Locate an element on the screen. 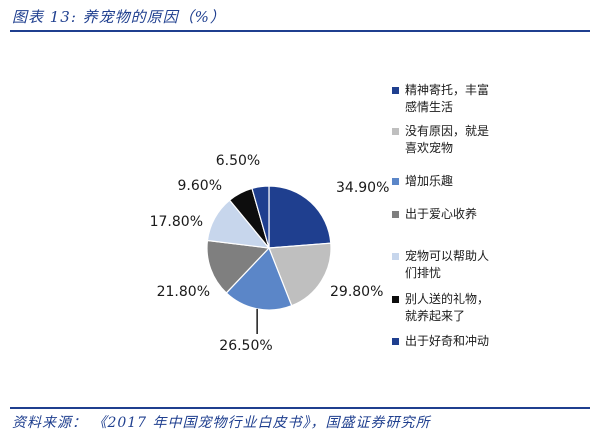 Image resolution: width=600 pixels, height=444 pixels. data-label-2: 29.80% is located at coordinates (356, 292).